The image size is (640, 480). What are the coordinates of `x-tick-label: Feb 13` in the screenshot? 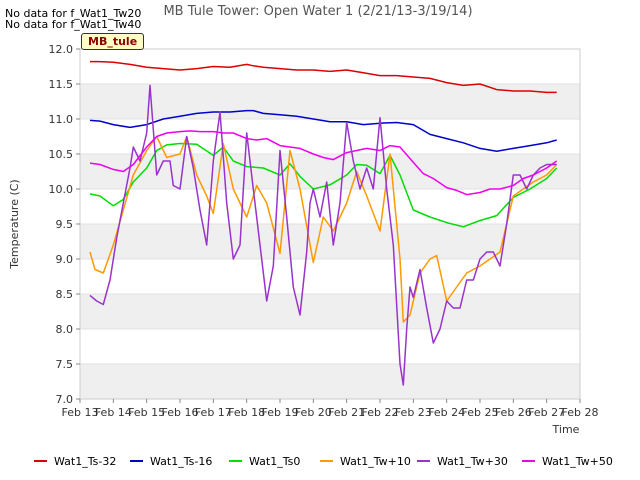 It's located at (80, 412).